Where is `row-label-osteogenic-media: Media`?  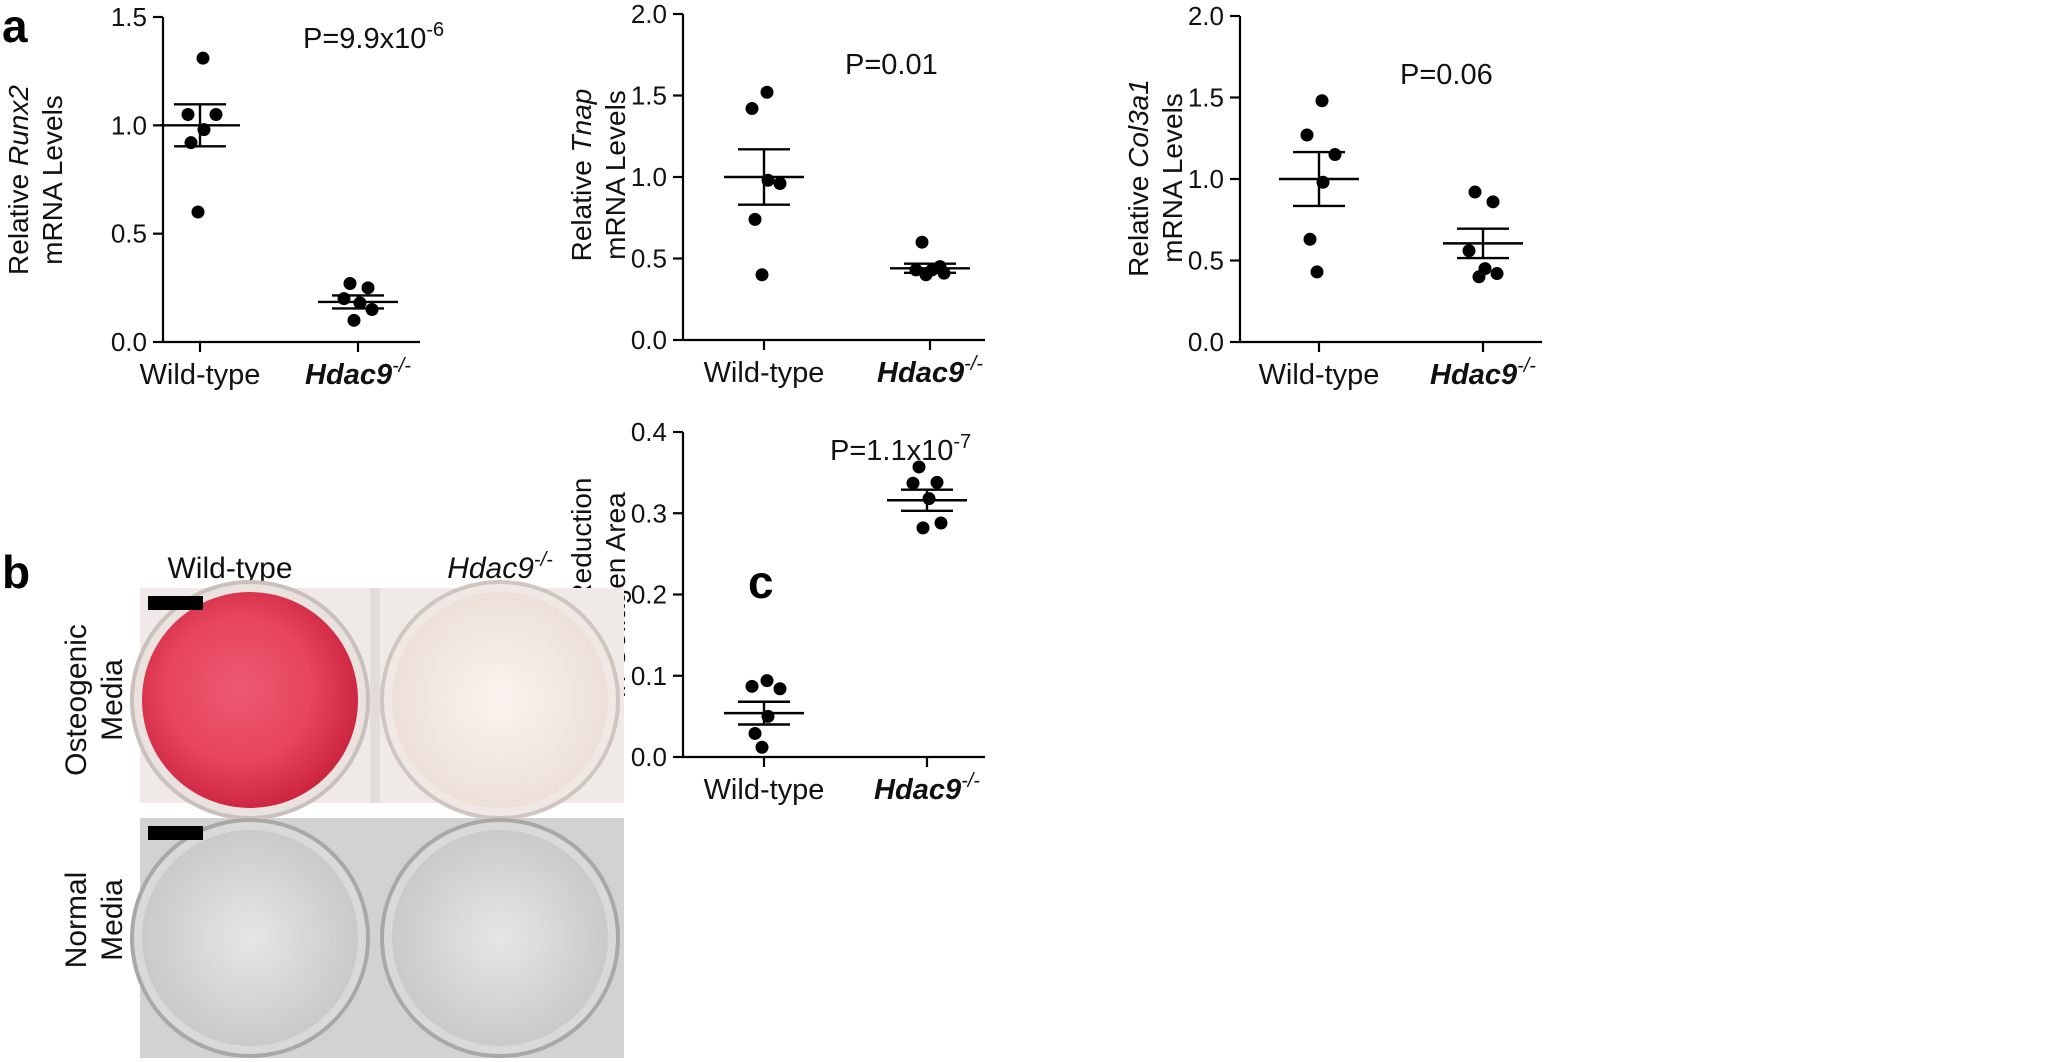
row-label-osteogenic-media: Media is located at coordinates (112, 700).